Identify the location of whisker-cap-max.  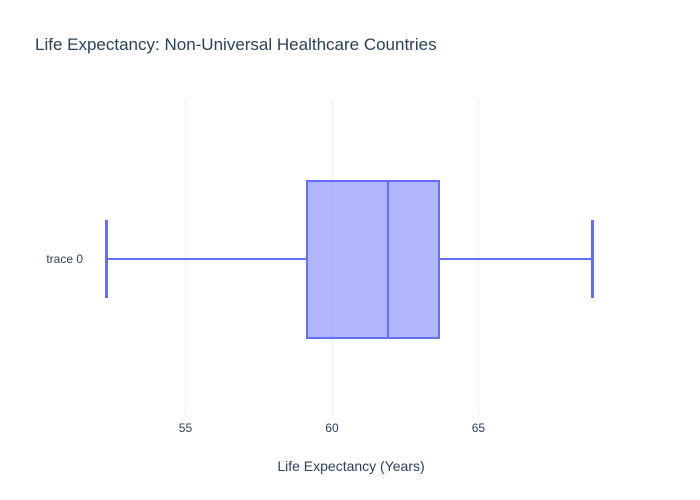
(593, 259).